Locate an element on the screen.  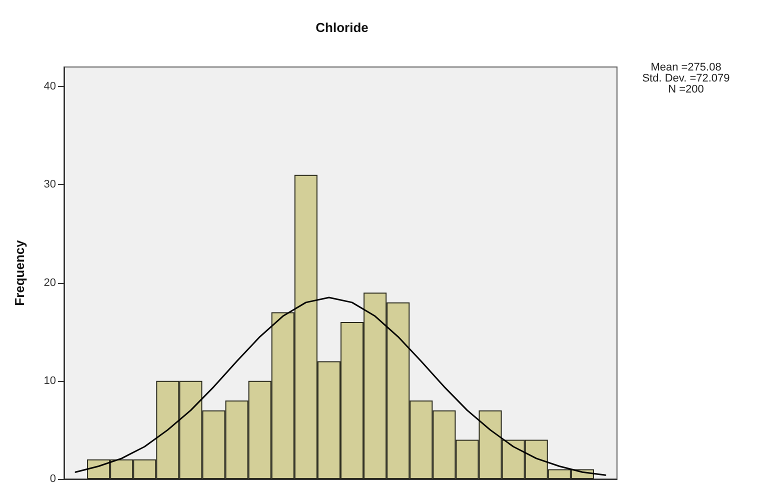
y-tick-label: 10 is located at coordinates (50, 380).